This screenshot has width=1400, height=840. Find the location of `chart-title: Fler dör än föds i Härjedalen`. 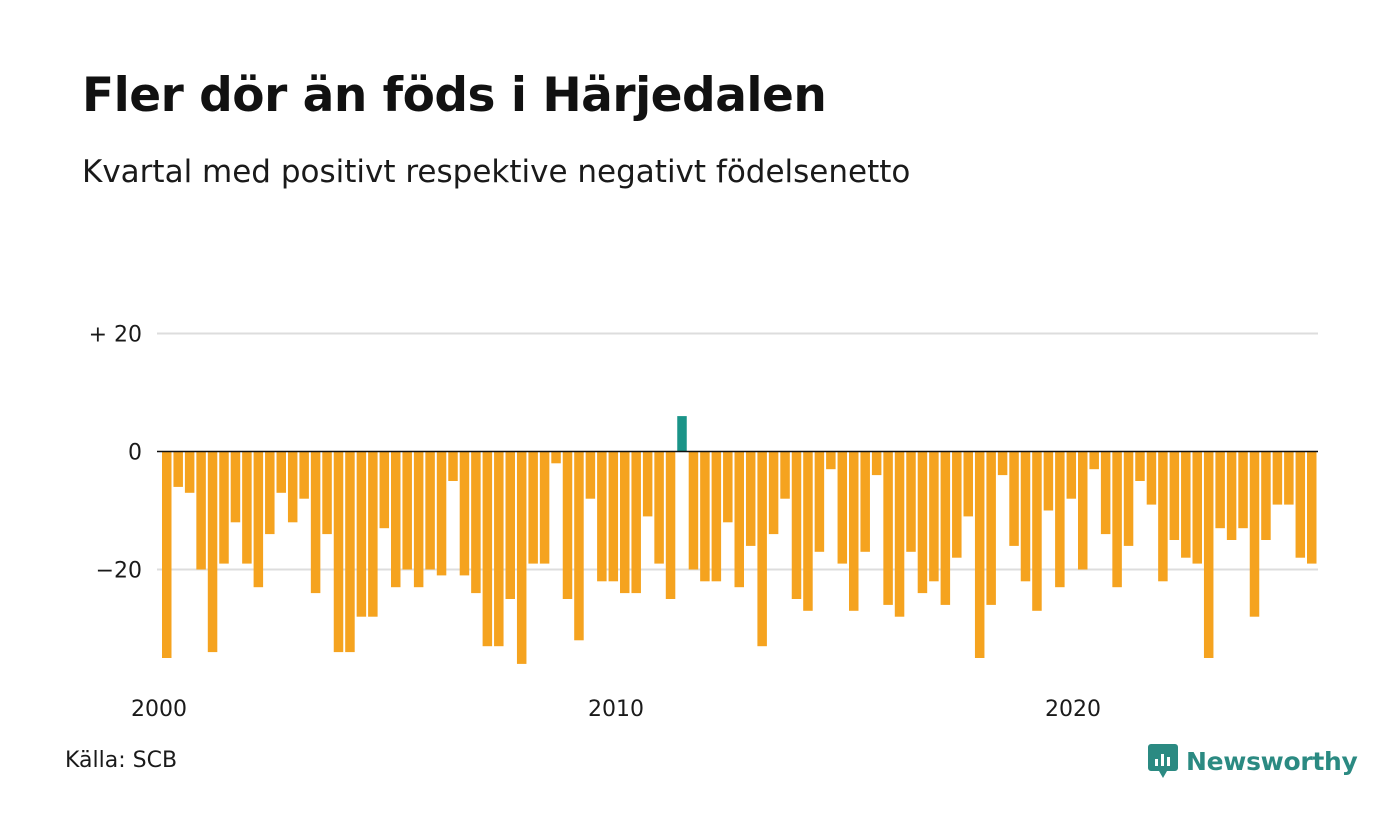

chart-title: Fler dör än föds i Härjedalen is located at coordinates (454, 95).